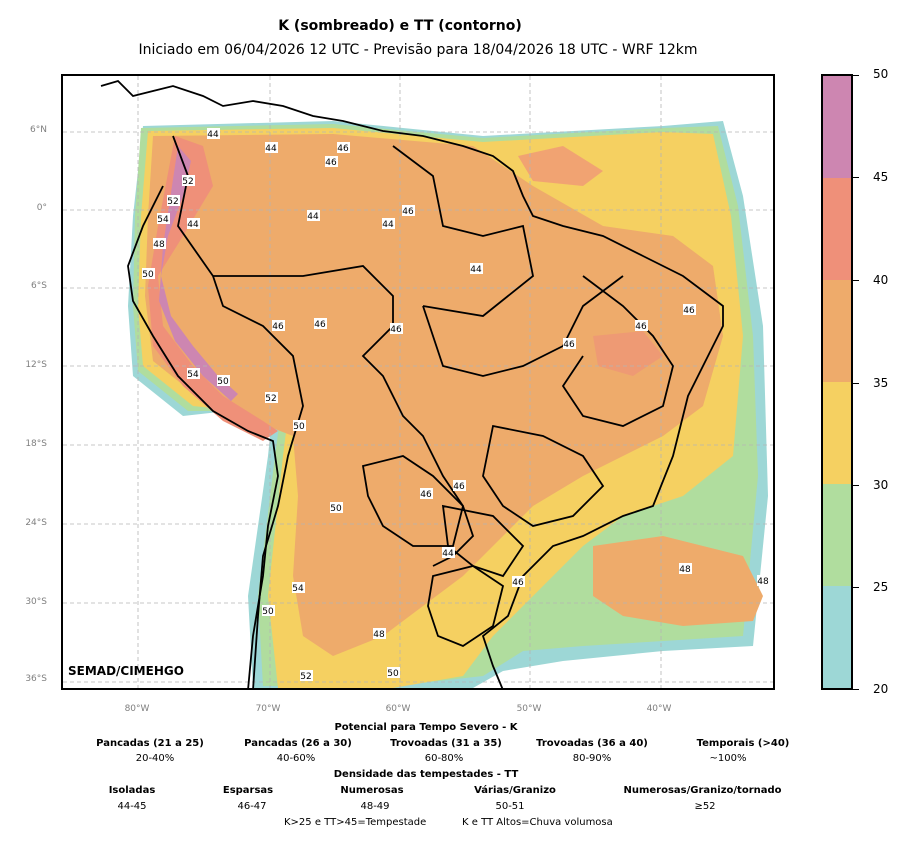  I want to click on legend-tt-value: 48-49, so click(375, 806).